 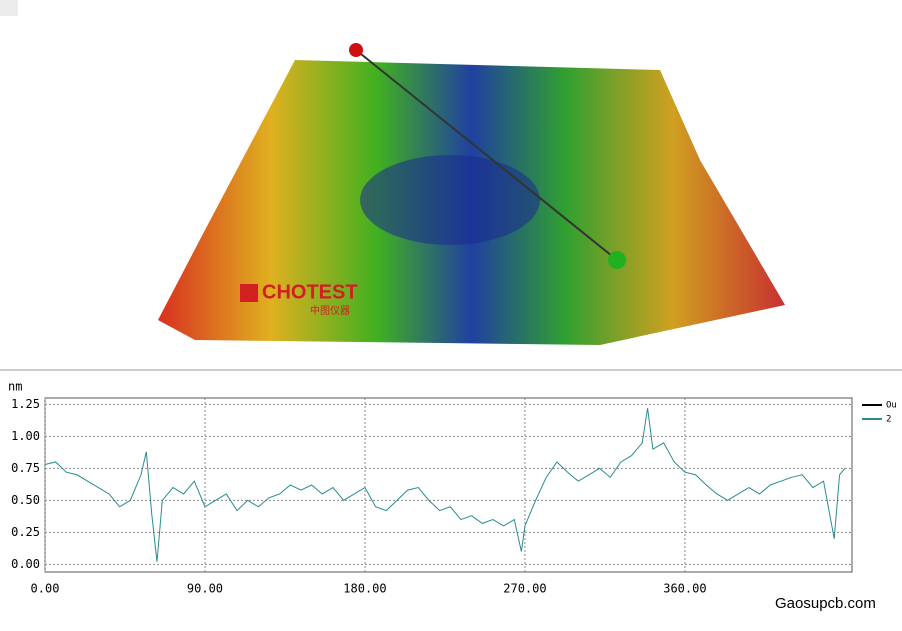 What do you see at coordinates (364, 589) in the screenshot?
I see `x-tick-label: 180.00` at bounding box center [364, 589].